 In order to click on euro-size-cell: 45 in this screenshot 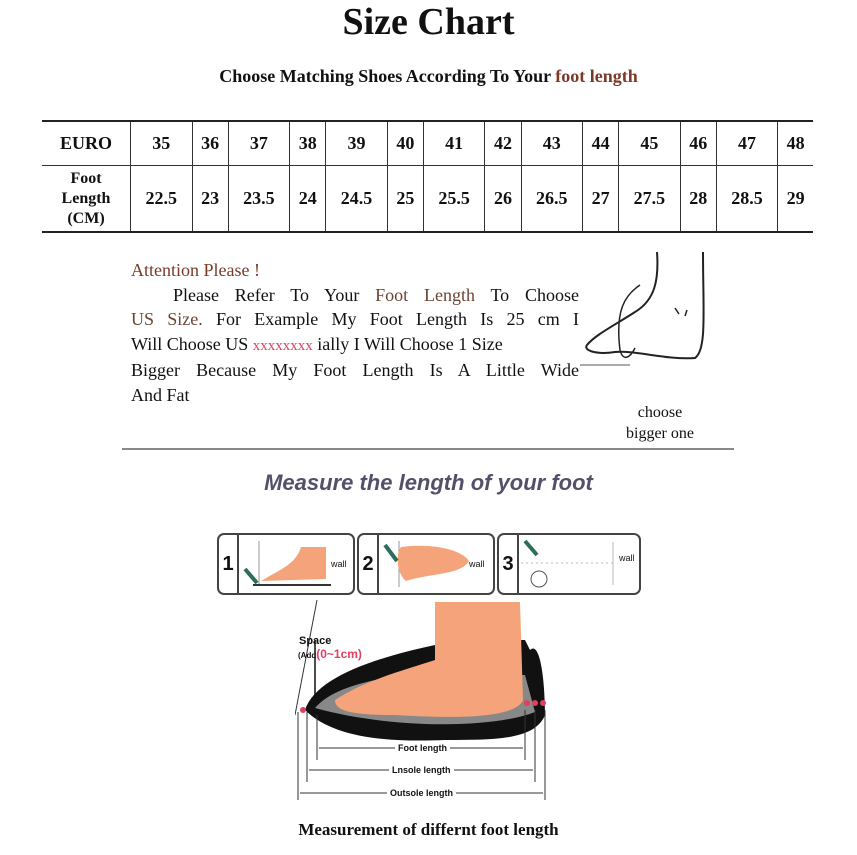, I will do `click(649, 143)`.